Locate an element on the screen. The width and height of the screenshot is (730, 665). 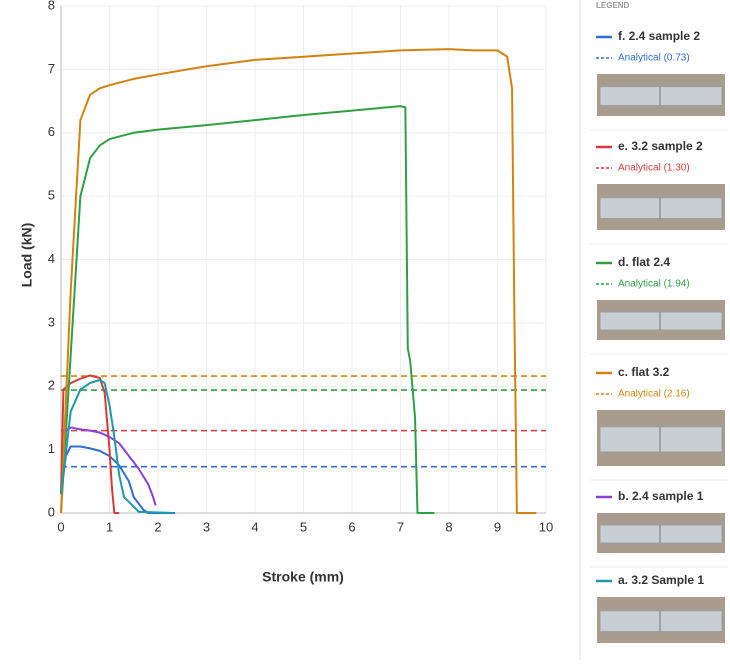
x-tick-label: 5 is located at coordinates (303, 526).